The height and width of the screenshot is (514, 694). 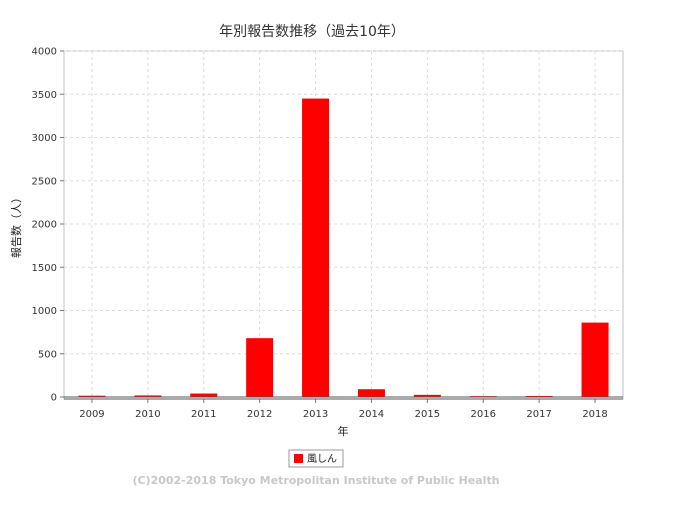 I want to click on bar-2010, so click(x=148, y=396).